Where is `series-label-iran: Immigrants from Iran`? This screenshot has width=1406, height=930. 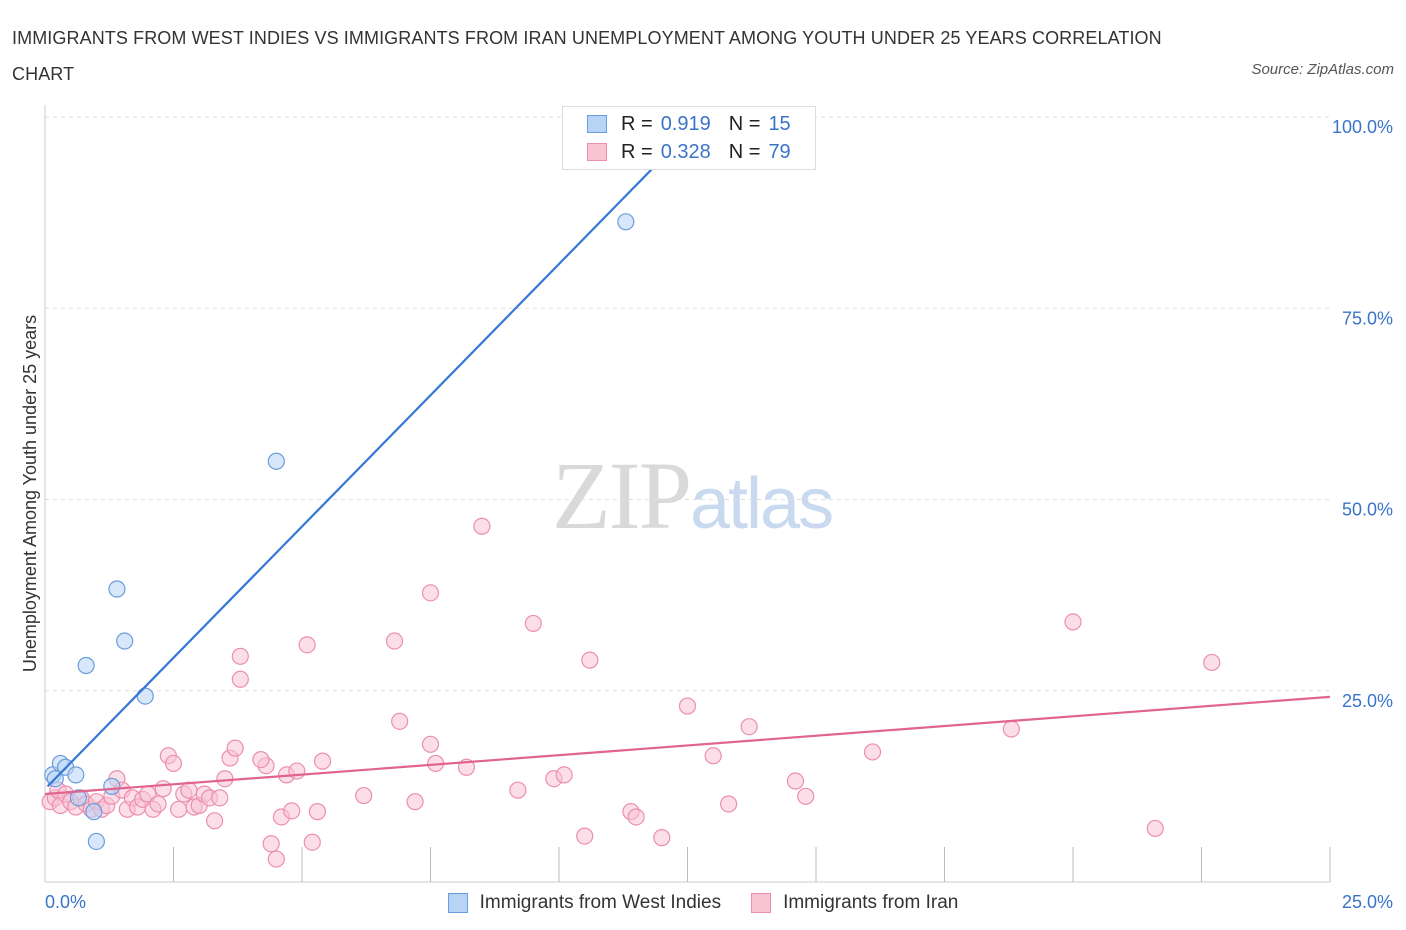 series-label-iran: Immigrants from Iran is located at coordinates (871, 902).